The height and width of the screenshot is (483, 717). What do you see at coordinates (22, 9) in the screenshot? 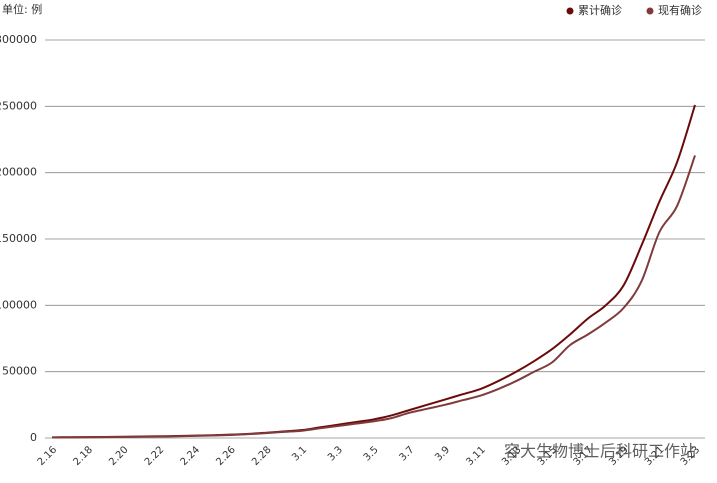
I see `unit-label: 单位: 例` at bounding box center [22, 9].